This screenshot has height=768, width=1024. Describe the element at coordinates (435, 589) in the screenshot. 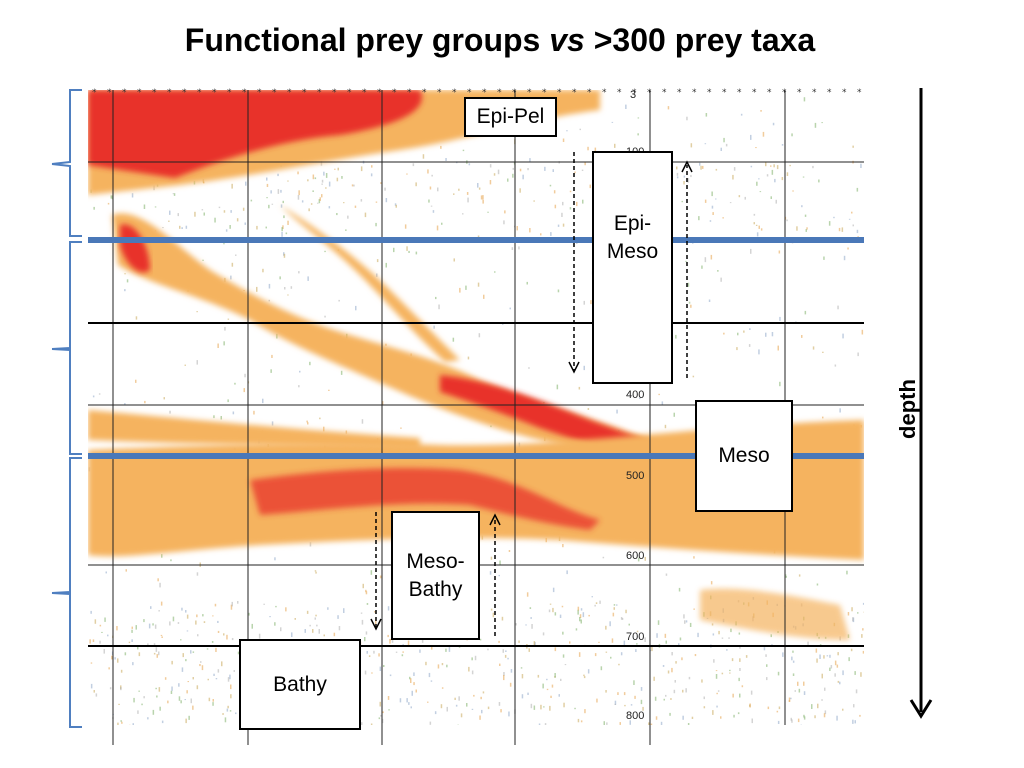

I see `box-meso-bathy-label-2: Bathy` at that location.